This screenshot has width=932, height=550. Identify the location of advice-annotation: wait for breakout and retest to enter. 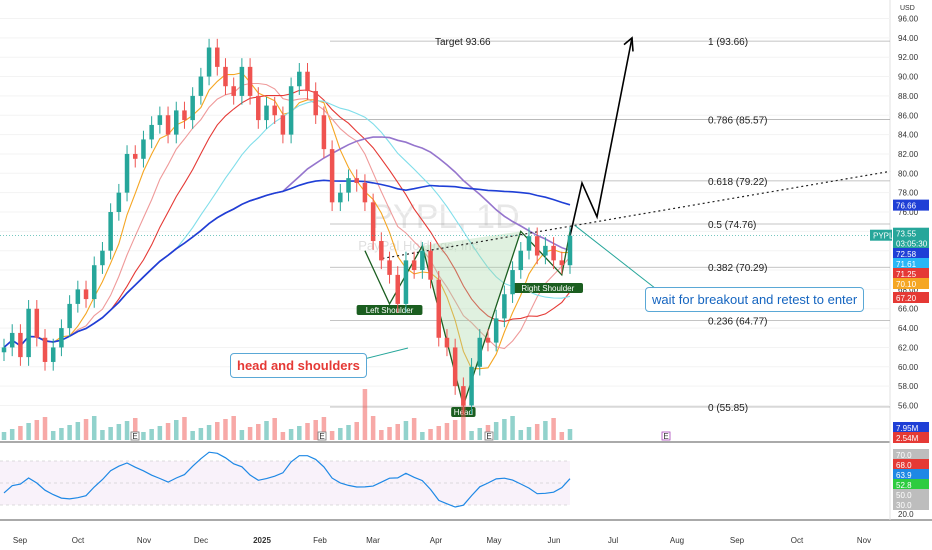
(755, 299).